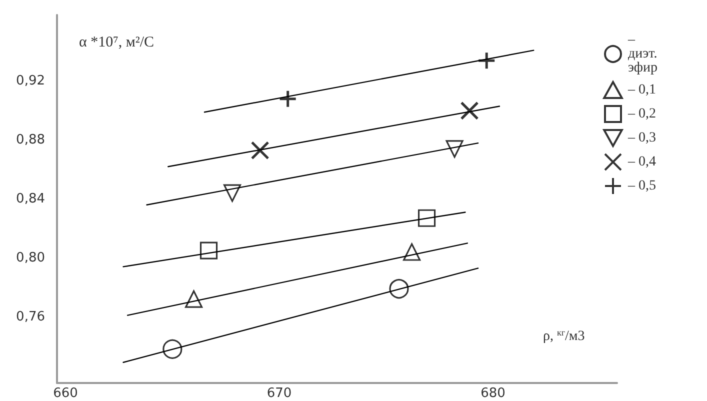 The width and height of the screenshot is (707, 401). Describe the element at coordinates (30, 199) in the screenshot. I see `y-tick-label: 0,84` at that location.